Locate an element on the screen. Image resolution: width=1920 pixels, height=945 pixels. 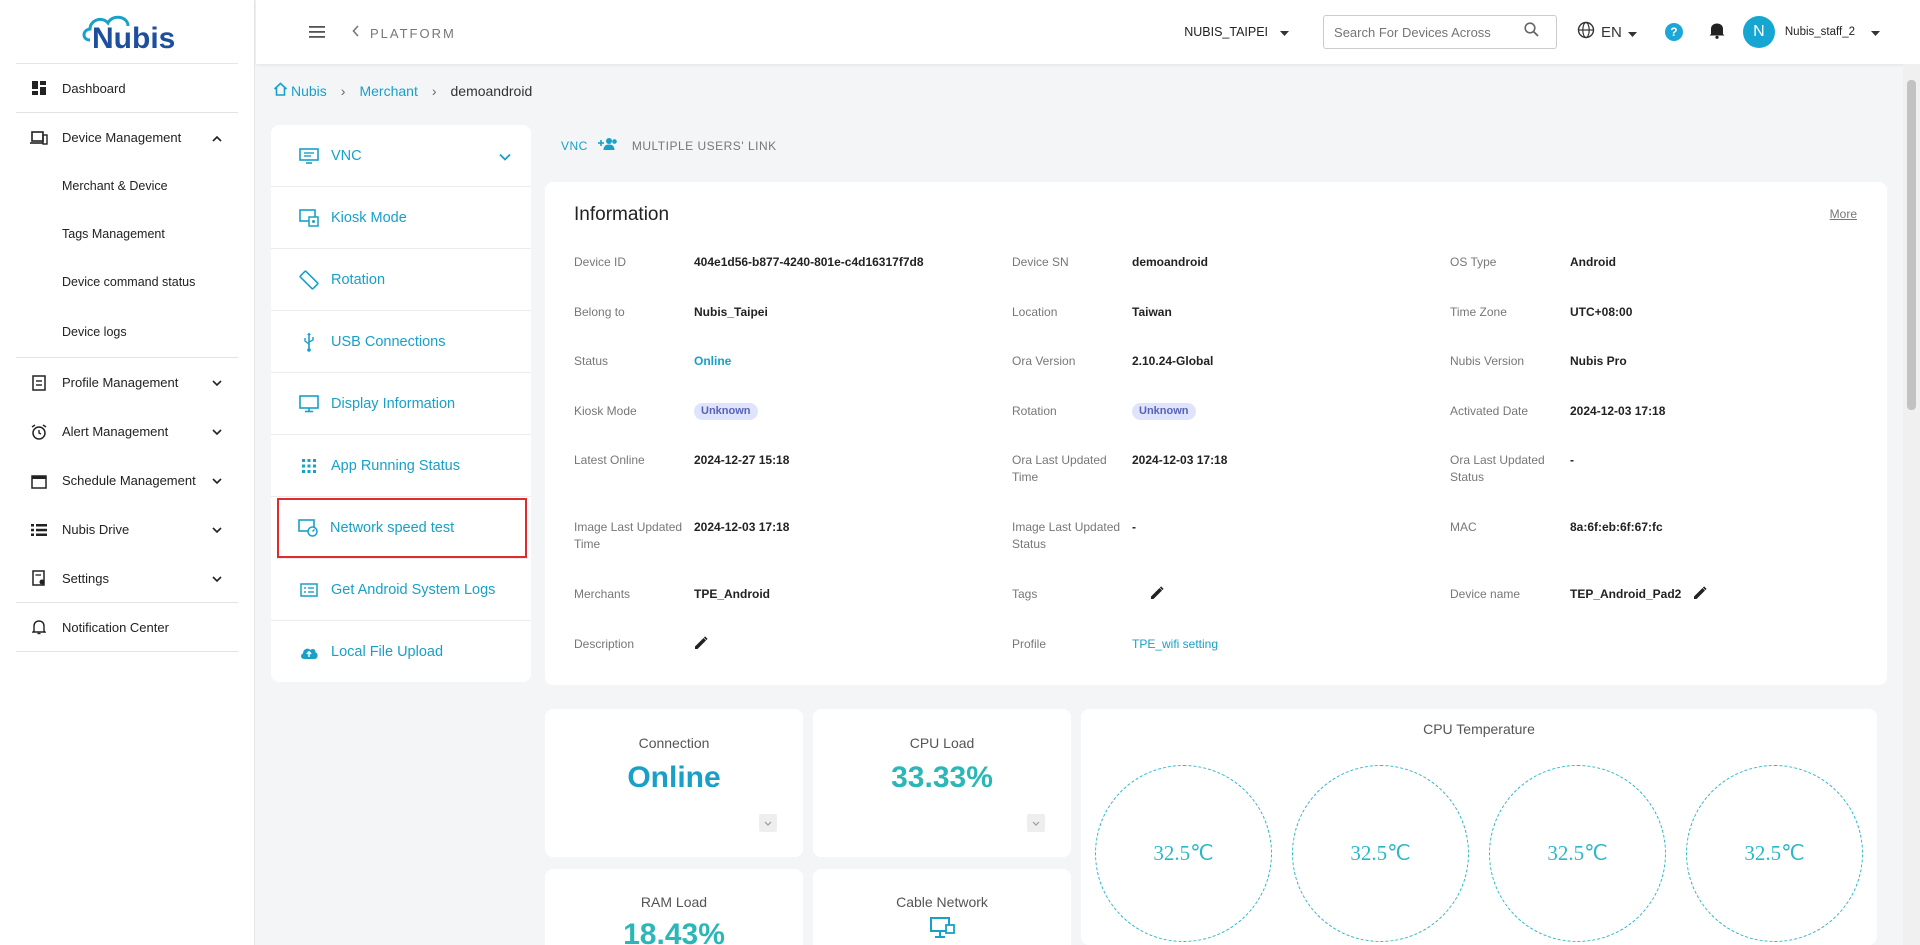
sidebar-item-label: Schedule Management is located at coordinates (129, 480).